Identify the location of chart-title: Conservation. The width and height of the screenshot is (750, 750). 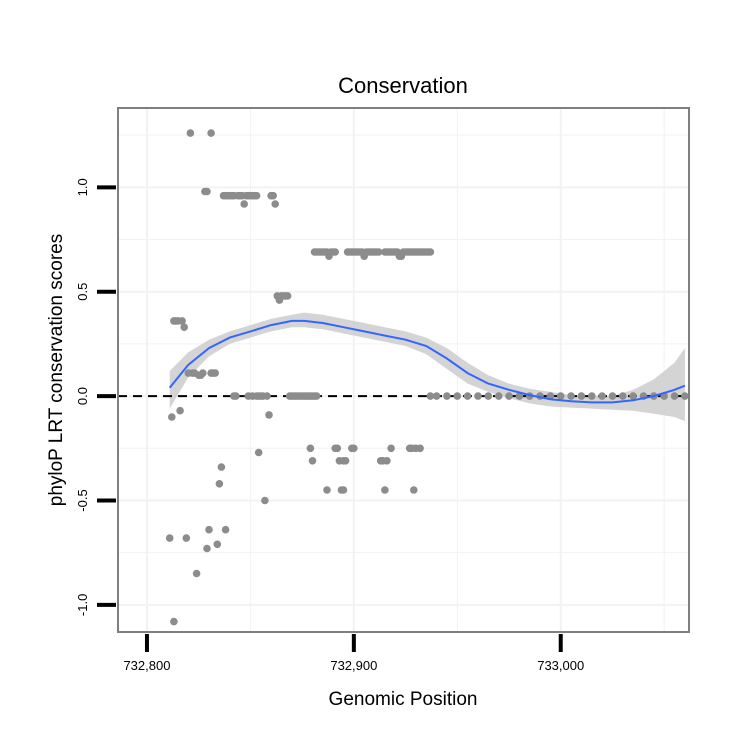
(403, 85).